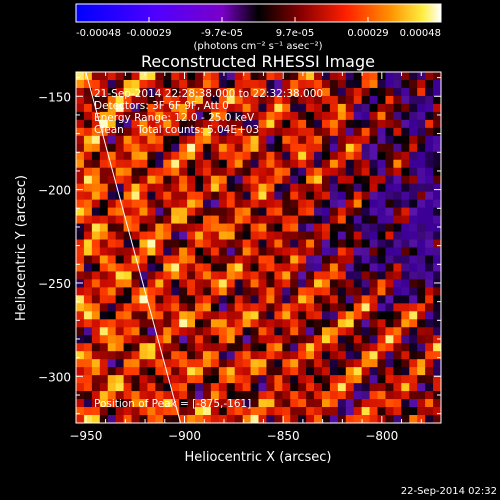 Image resolution: width=500 pixels, height=500 pixels. Describe the element at coordinates (367, 33) in the screenshot. I see `colorbar-tick-label: 0.00029` at that location.